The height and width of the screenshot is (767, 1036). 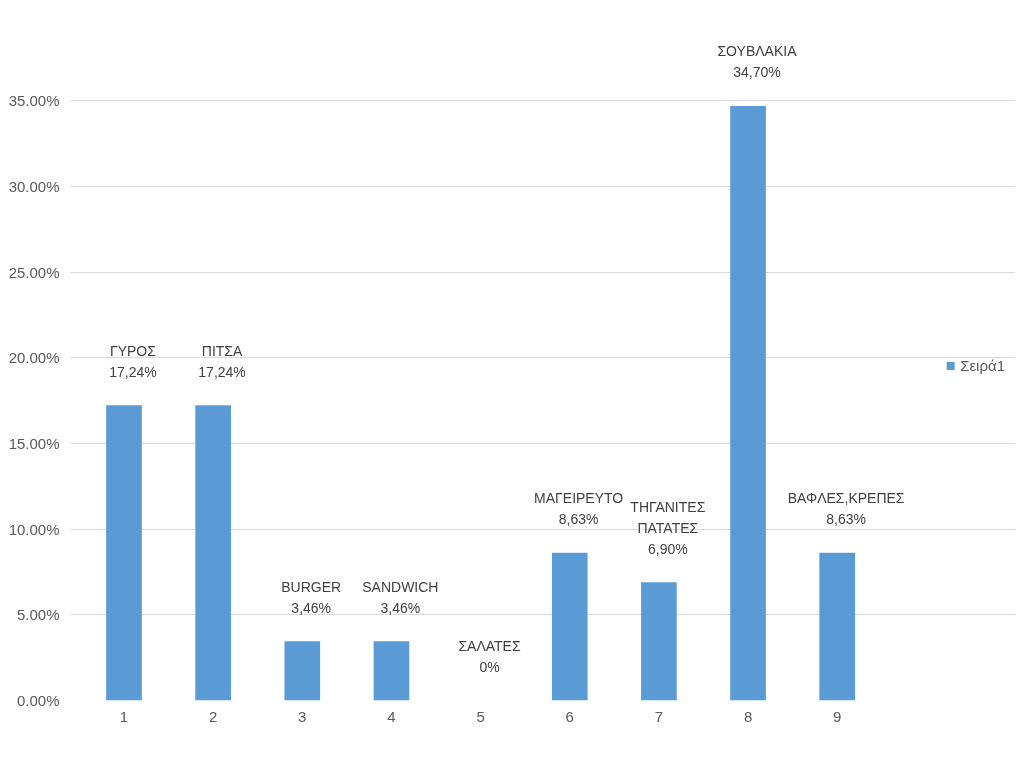 I want to click on x-tick-label: 4, so click(x=391, y=716).